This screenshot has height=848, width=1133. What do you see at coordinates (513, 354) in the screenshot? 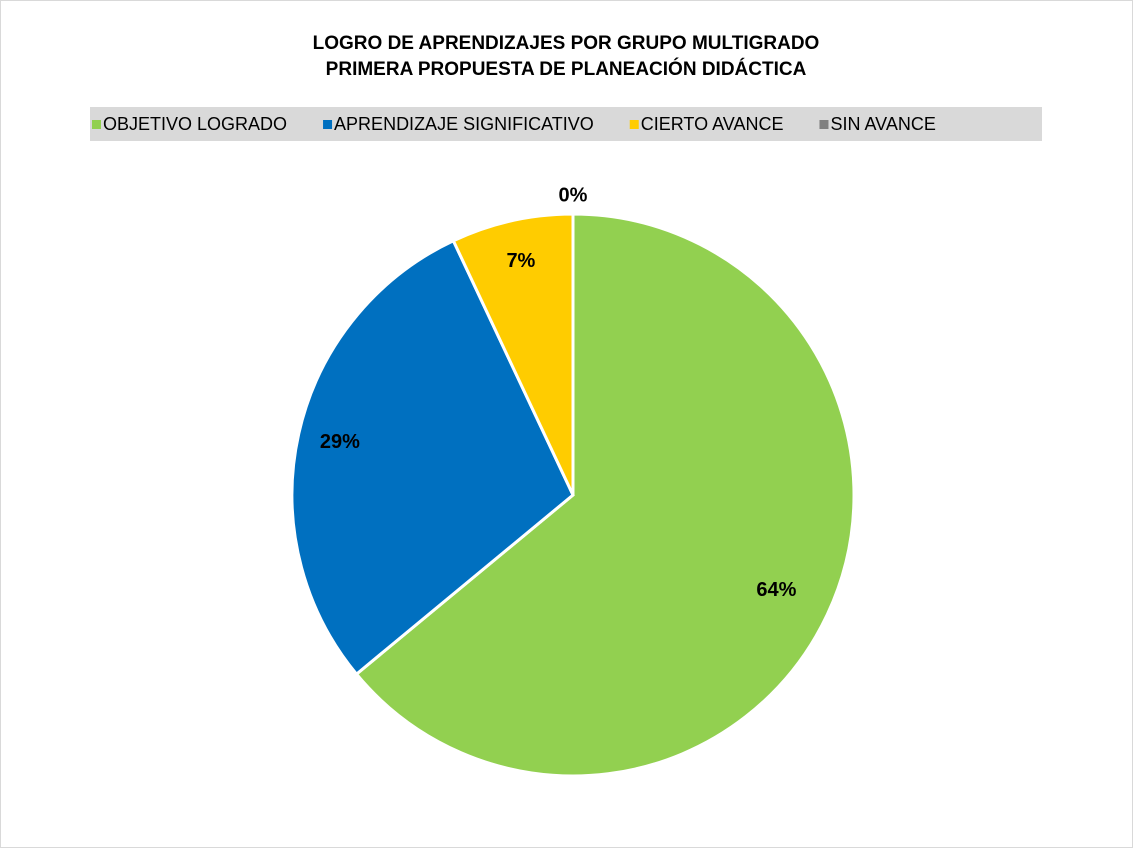
I see `pie-slice` at bounding box center [513, 354].